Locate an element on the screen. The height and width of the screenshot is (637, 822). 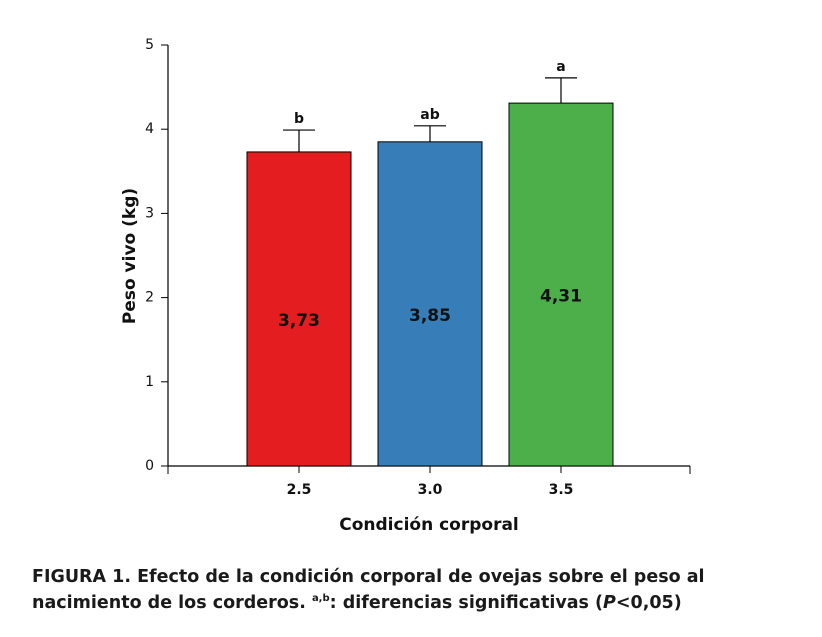
value-label: 4,31 is located at coordinates (561, 297).